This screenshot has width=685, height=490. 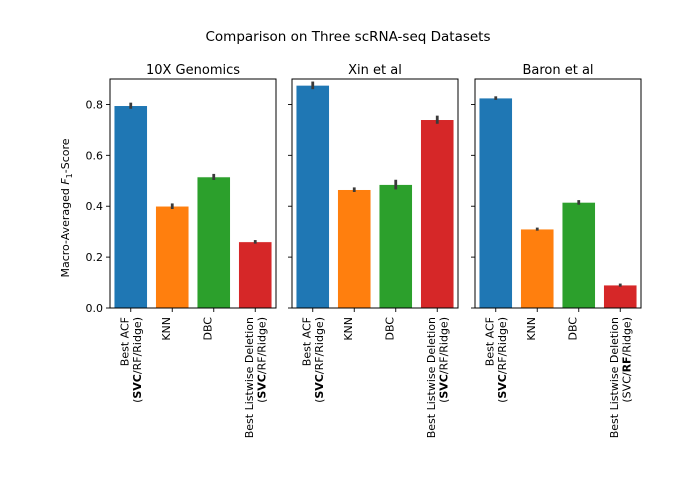 I want to click on x-tick-sublabel-part: /Ridge), so click(x=626, y=336).